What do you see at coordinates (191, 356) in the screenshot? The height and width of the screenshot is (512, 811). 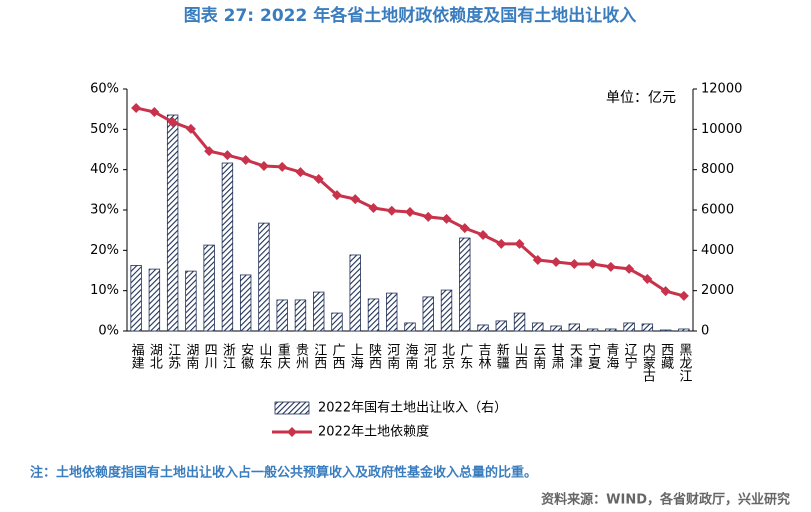 I see `x-tick-label: 湖南` at bounding box center [191, 356].